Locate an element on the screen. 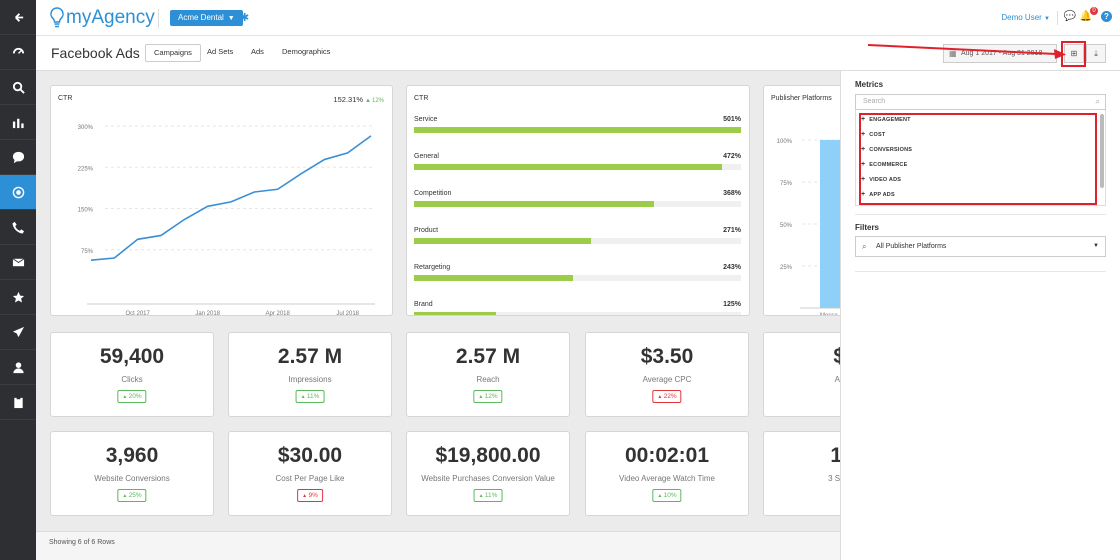 This screenshot has height=560, width=1120. columns-settings-button: ⊞ is located at coordinates (1074, 53).